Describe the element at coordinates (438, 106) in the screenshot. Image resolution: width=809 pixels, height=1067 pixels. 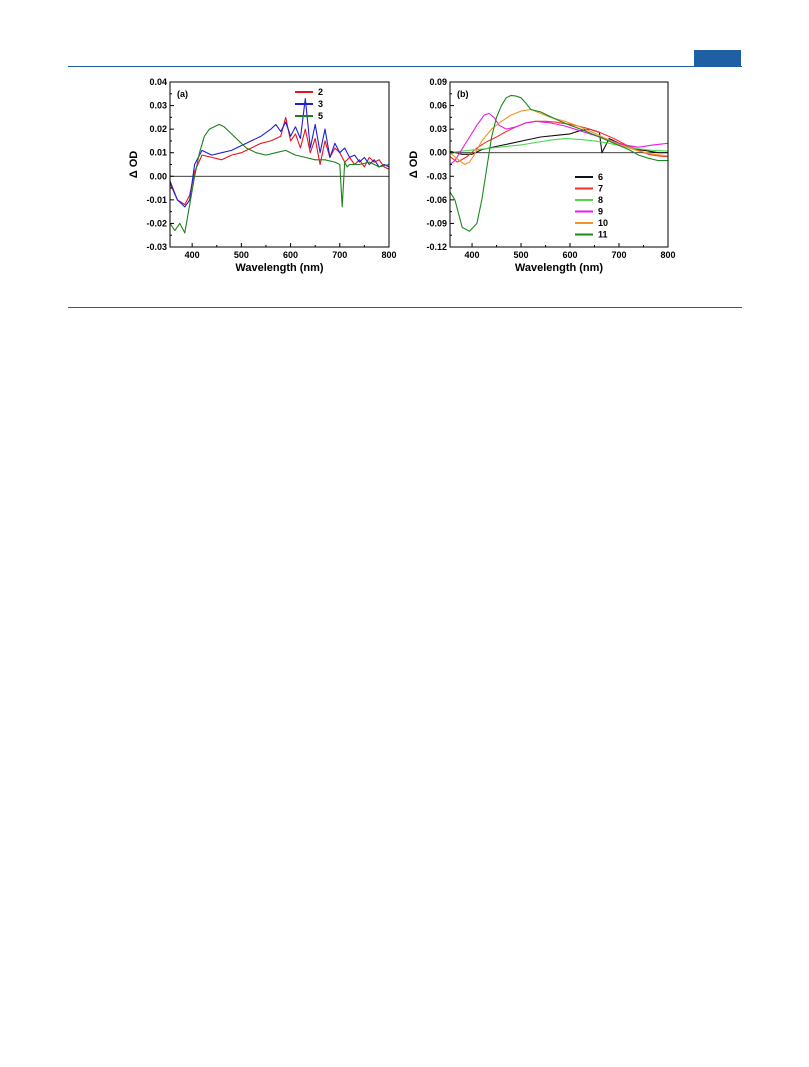
I see `y-tick-label: 0.06` at that location.